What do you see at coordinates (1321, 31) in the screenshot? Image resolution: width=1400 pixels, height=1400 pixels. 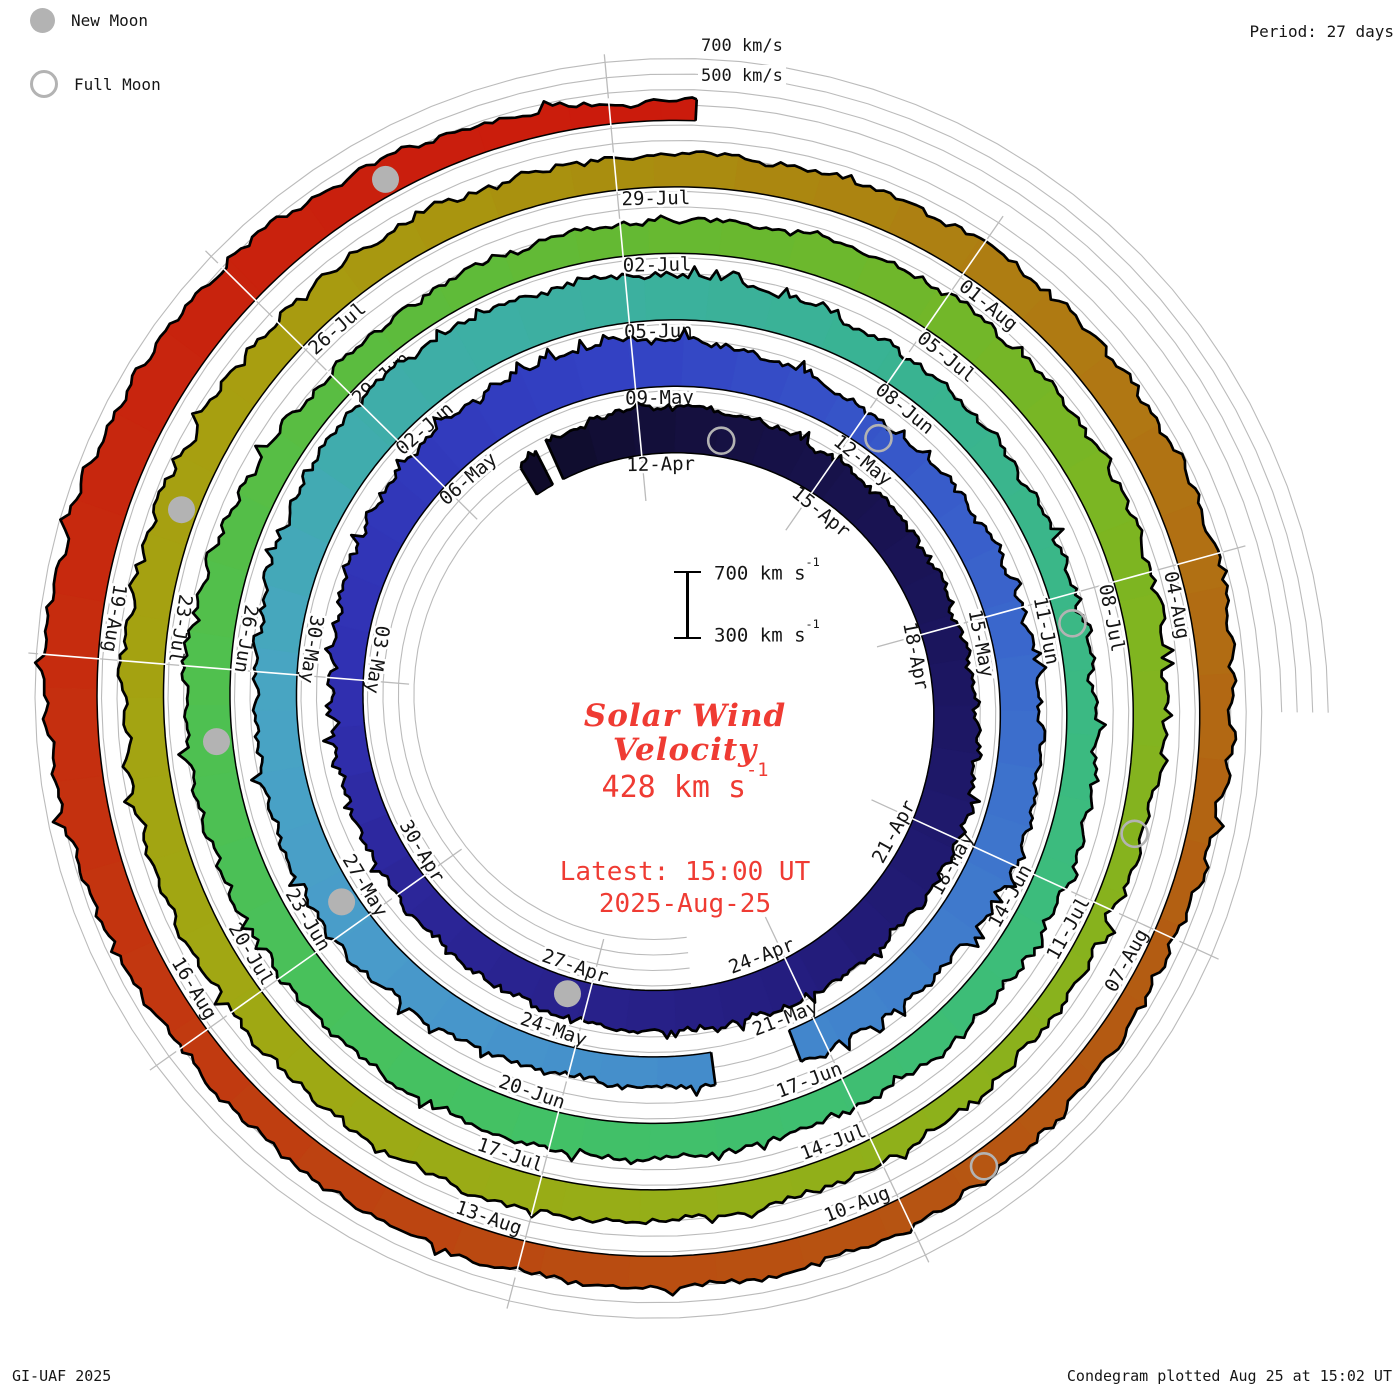 I see `period-label: Period: 27 days` at bounding box center [1321, 31].